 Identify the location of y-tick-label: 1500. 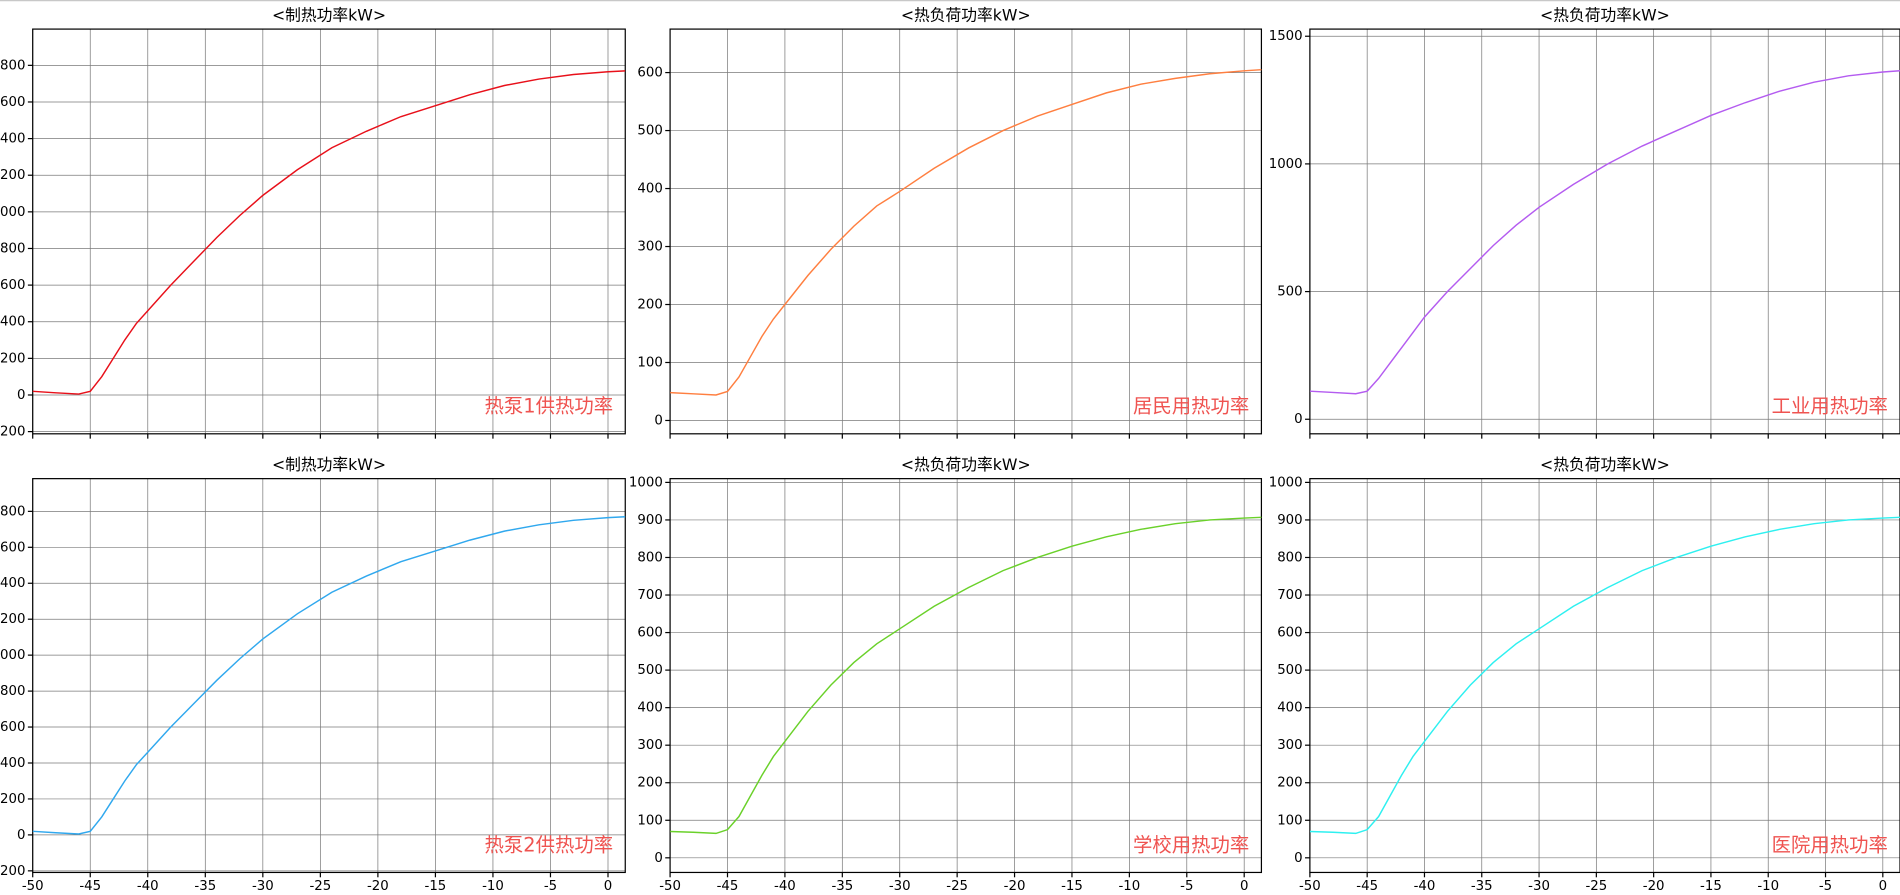
(1286, 36).